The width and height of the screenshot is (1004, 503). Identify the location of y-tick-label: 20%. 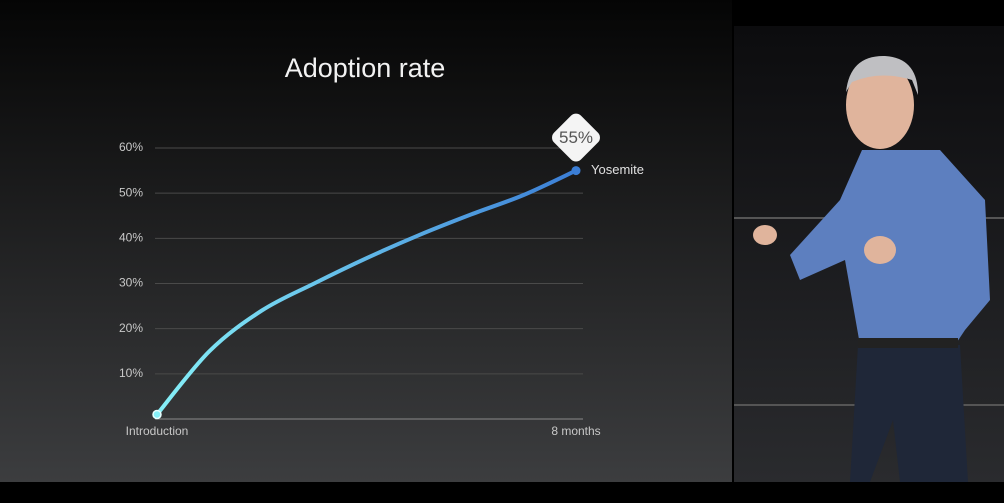
(131, 328).